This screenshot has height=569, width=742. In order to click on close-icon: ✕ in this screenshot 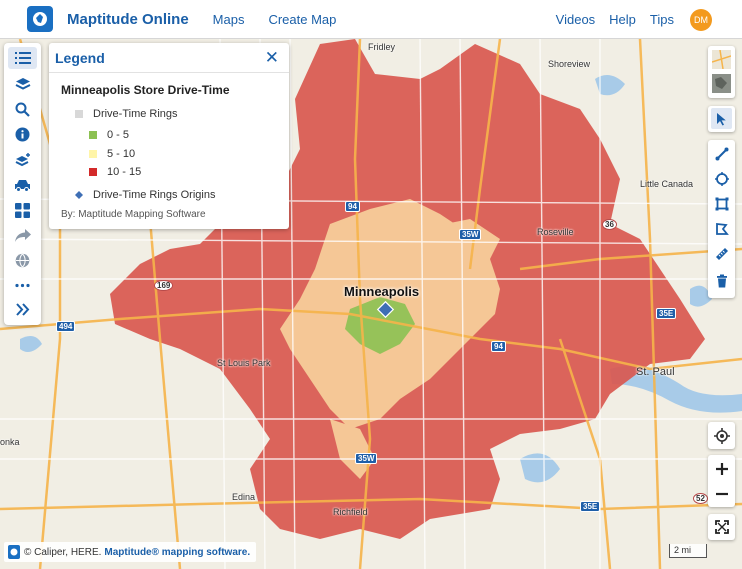, I will do `click(271, 57)`.